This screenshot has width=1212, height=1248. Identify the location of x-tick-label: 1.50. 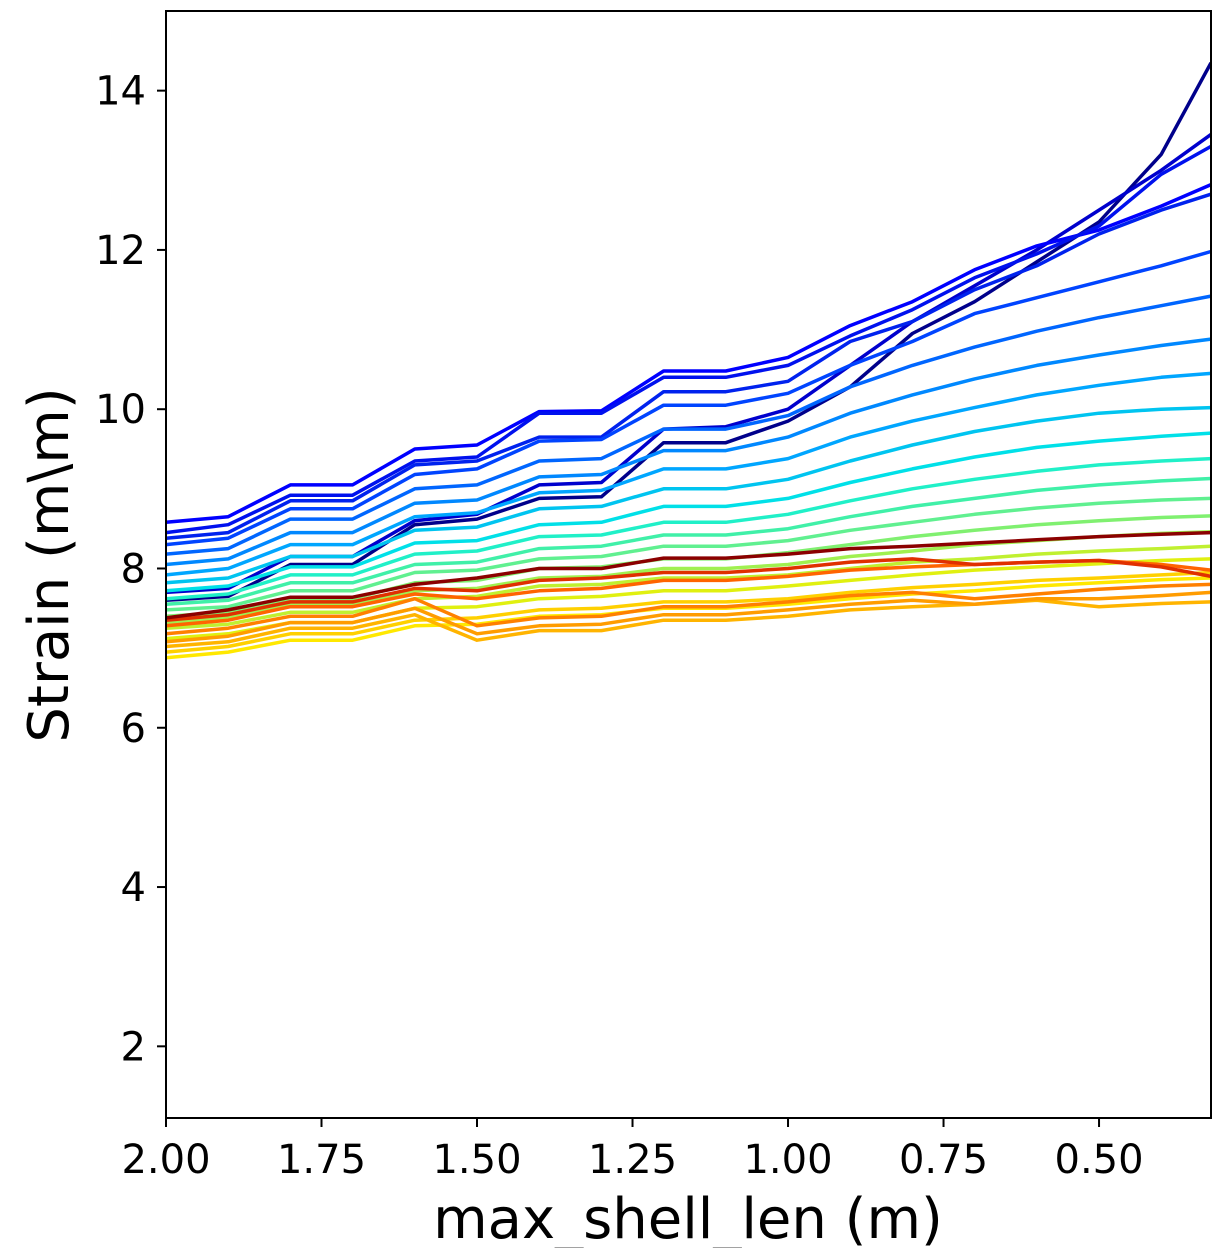
(476, 1160).